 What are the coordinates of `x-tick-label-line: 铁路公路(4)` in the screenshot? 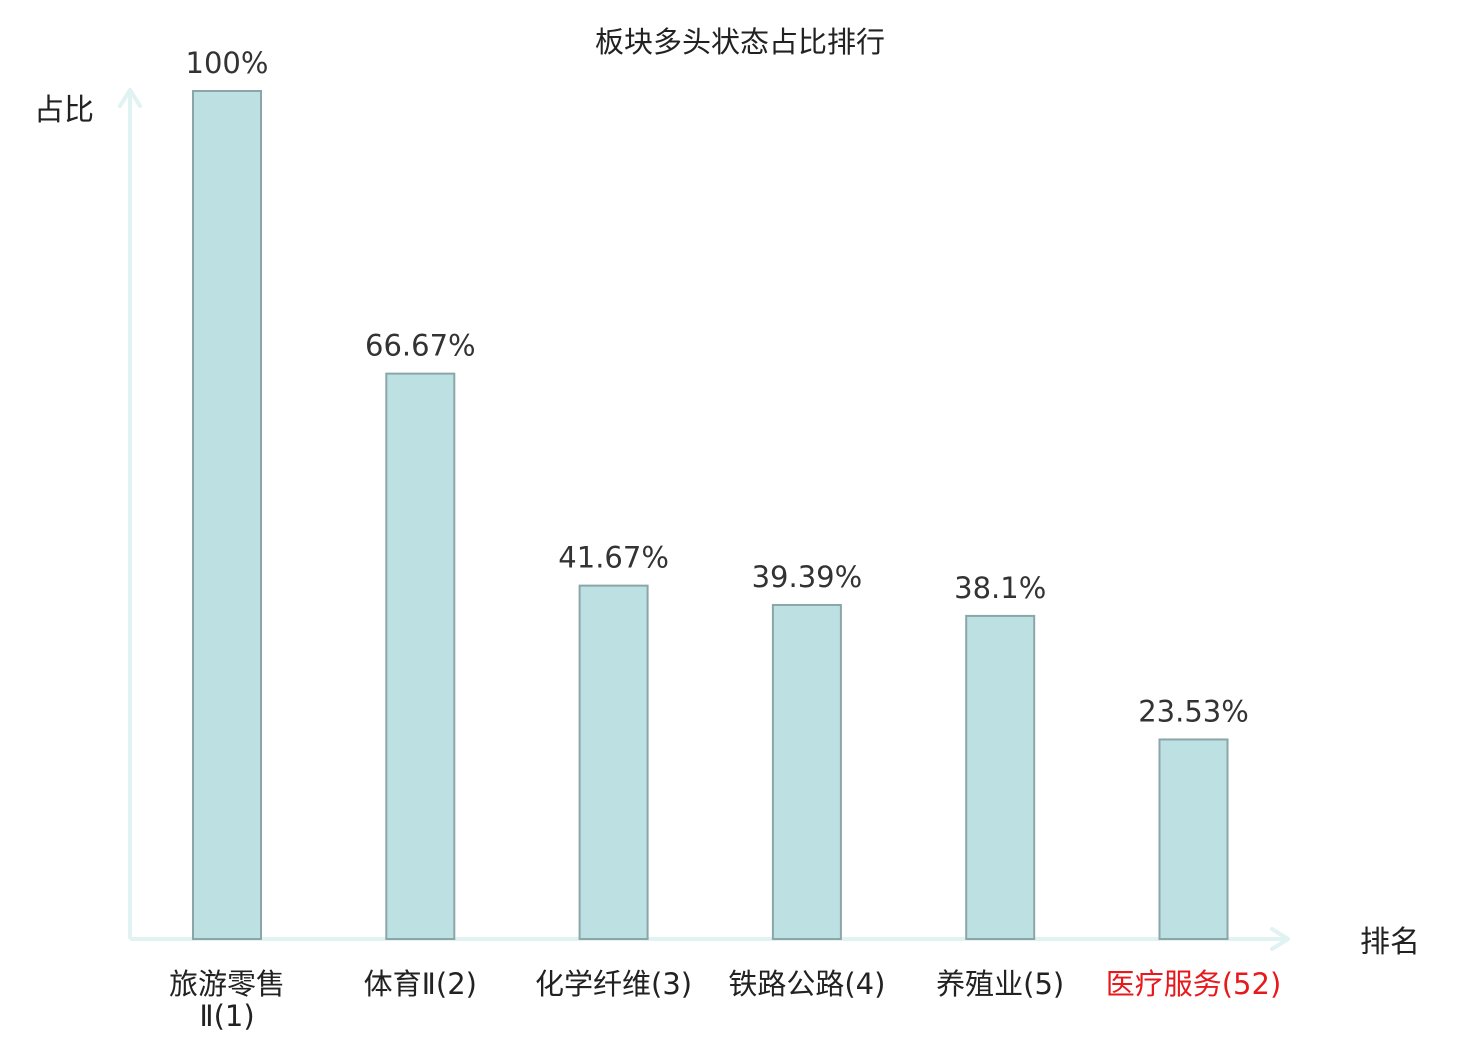 It's located at (806, 984).